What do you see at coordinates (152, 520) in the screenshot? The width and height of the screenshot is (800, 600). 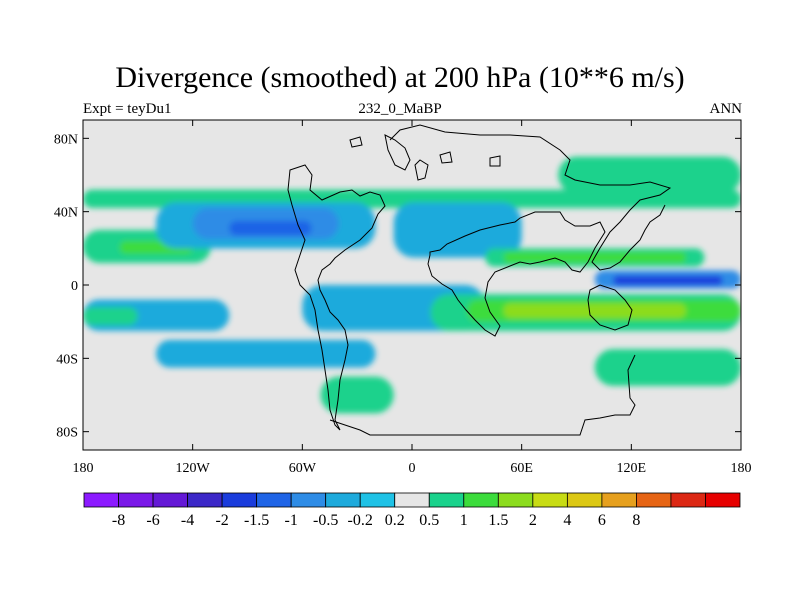 I see `colorbar-label: -6` at bounding box center [152, 520].